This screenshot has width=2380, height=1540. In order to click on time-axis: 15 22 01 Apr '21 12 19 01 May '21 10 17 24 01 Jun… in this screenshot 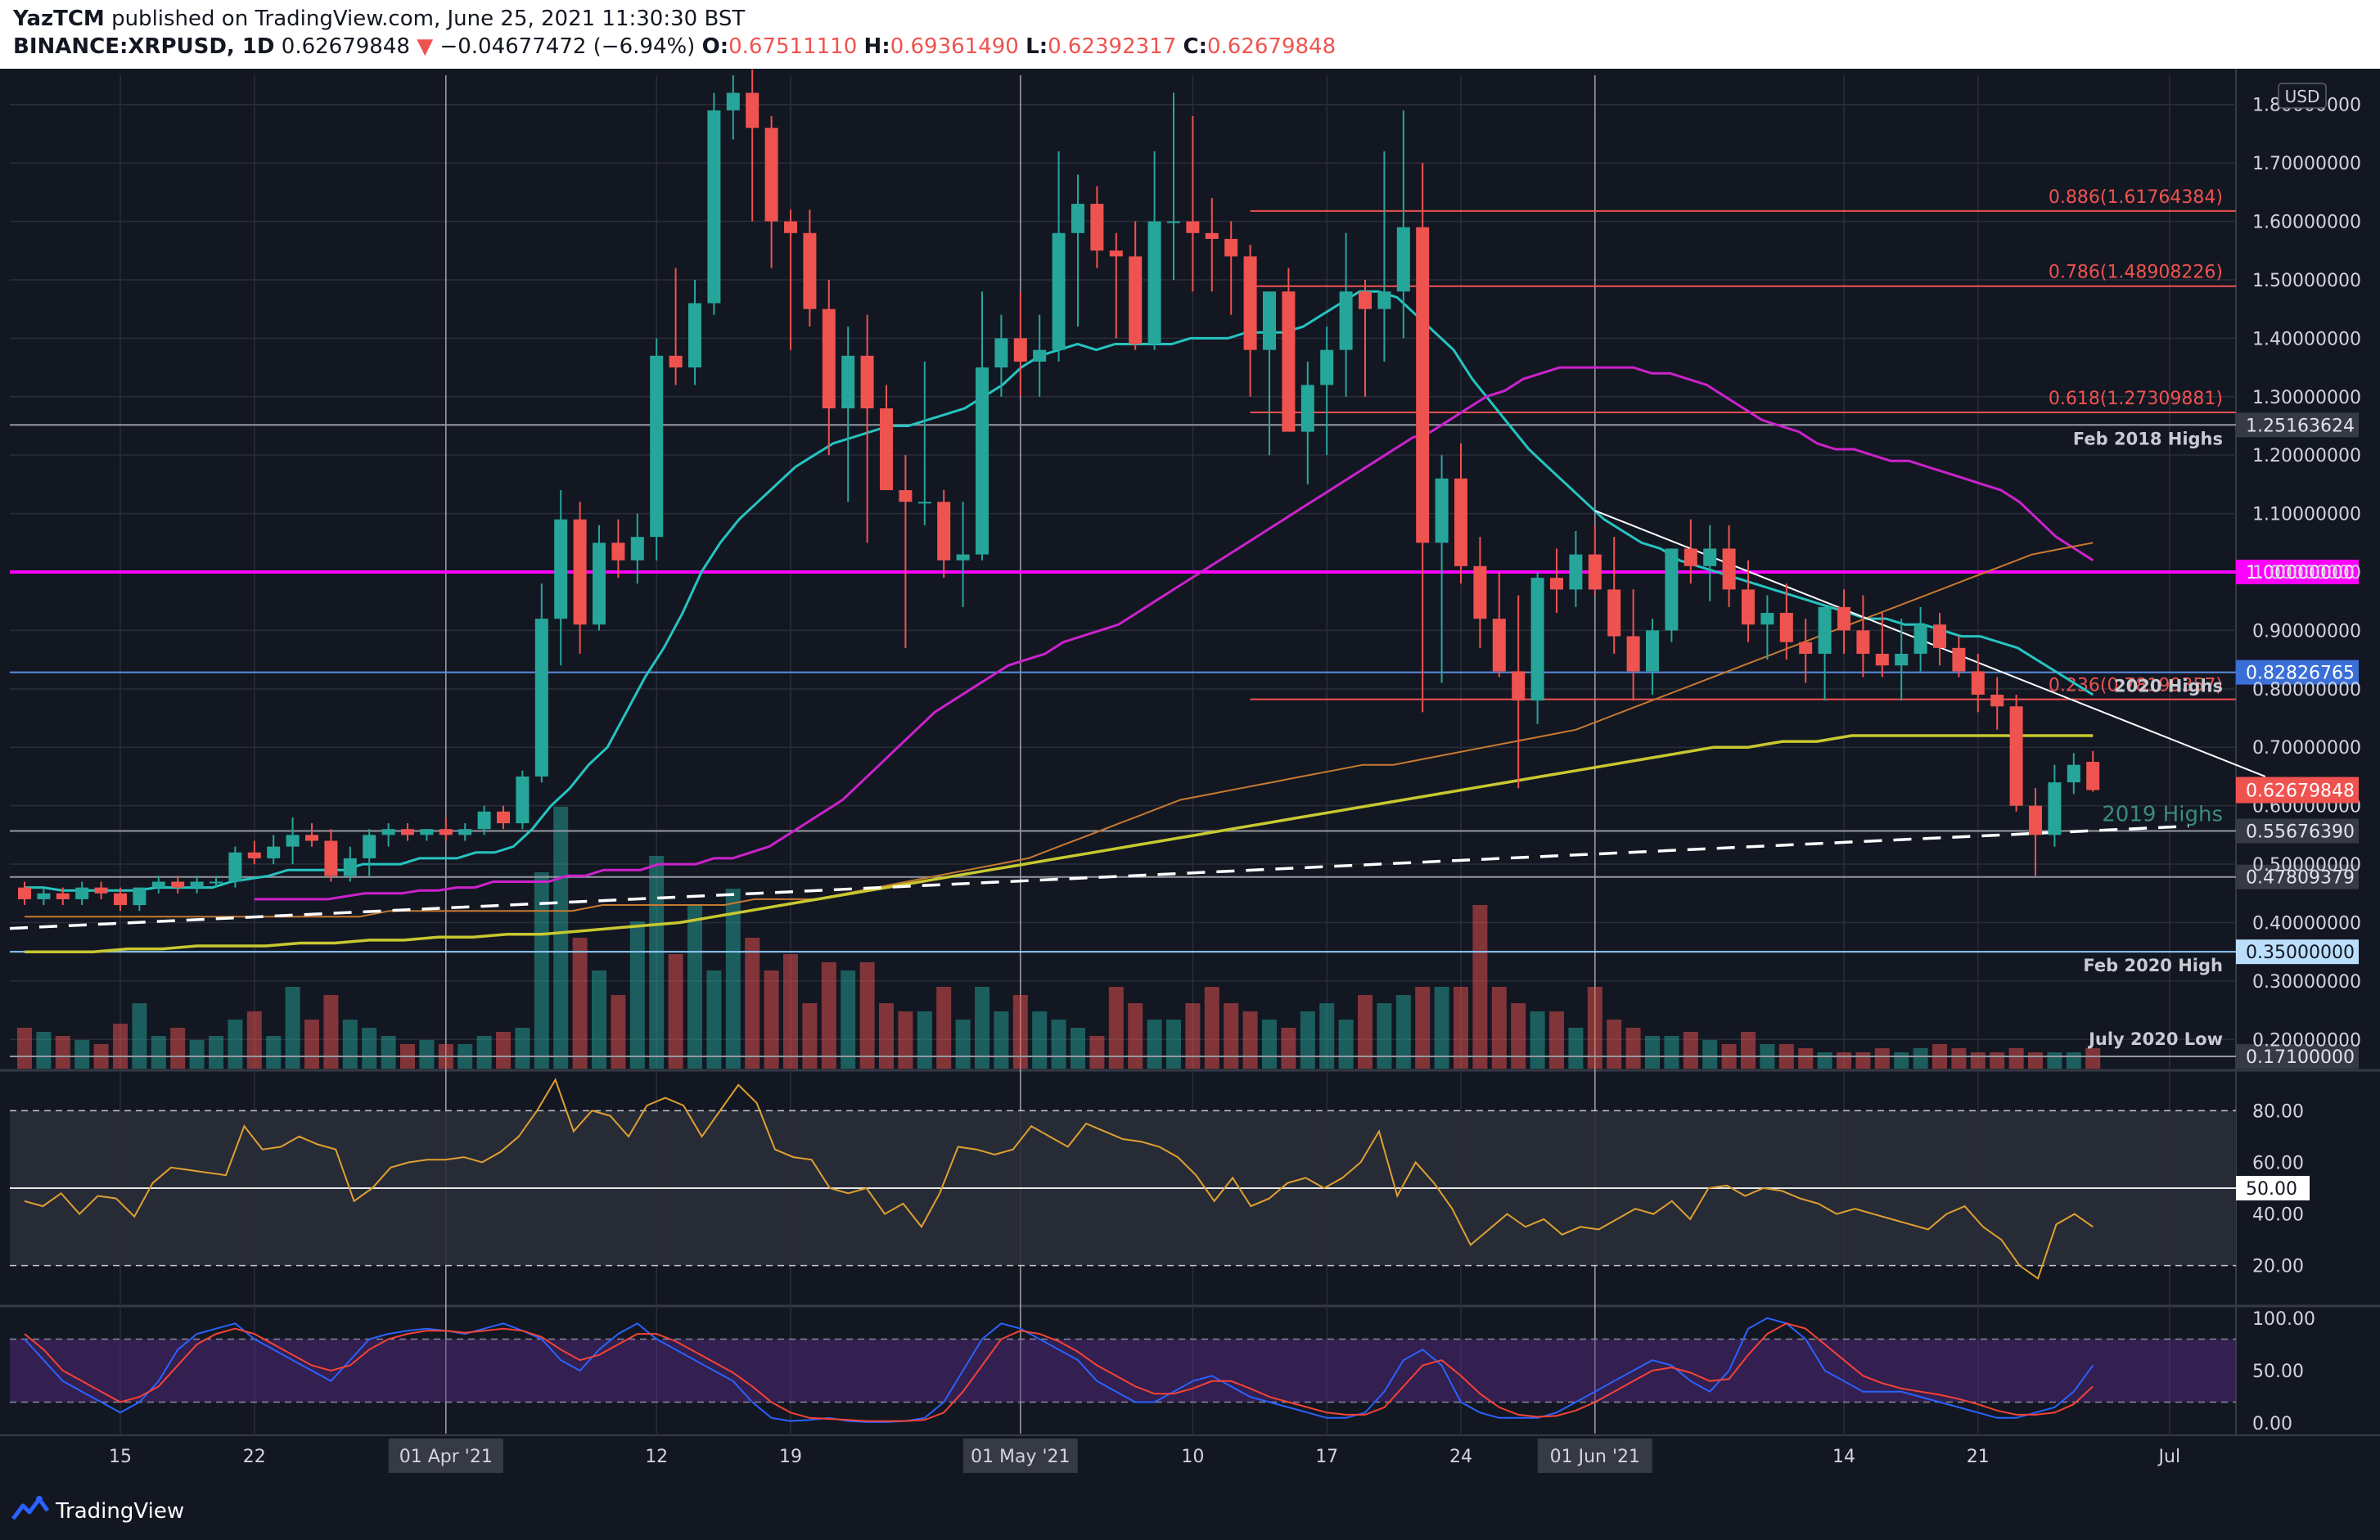, I will do `click(1144, 1456)`.